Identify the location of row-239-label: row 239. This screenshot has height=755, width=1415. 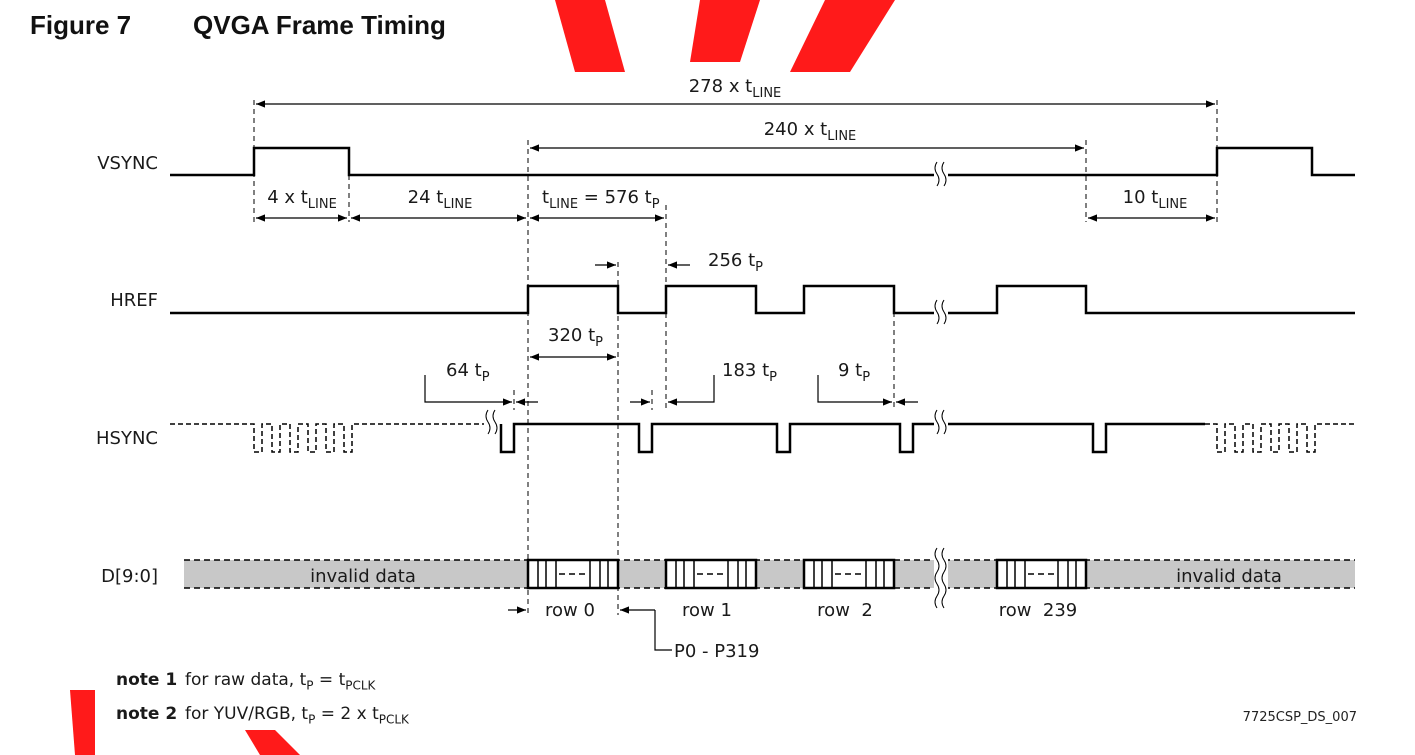
(1038, 610).